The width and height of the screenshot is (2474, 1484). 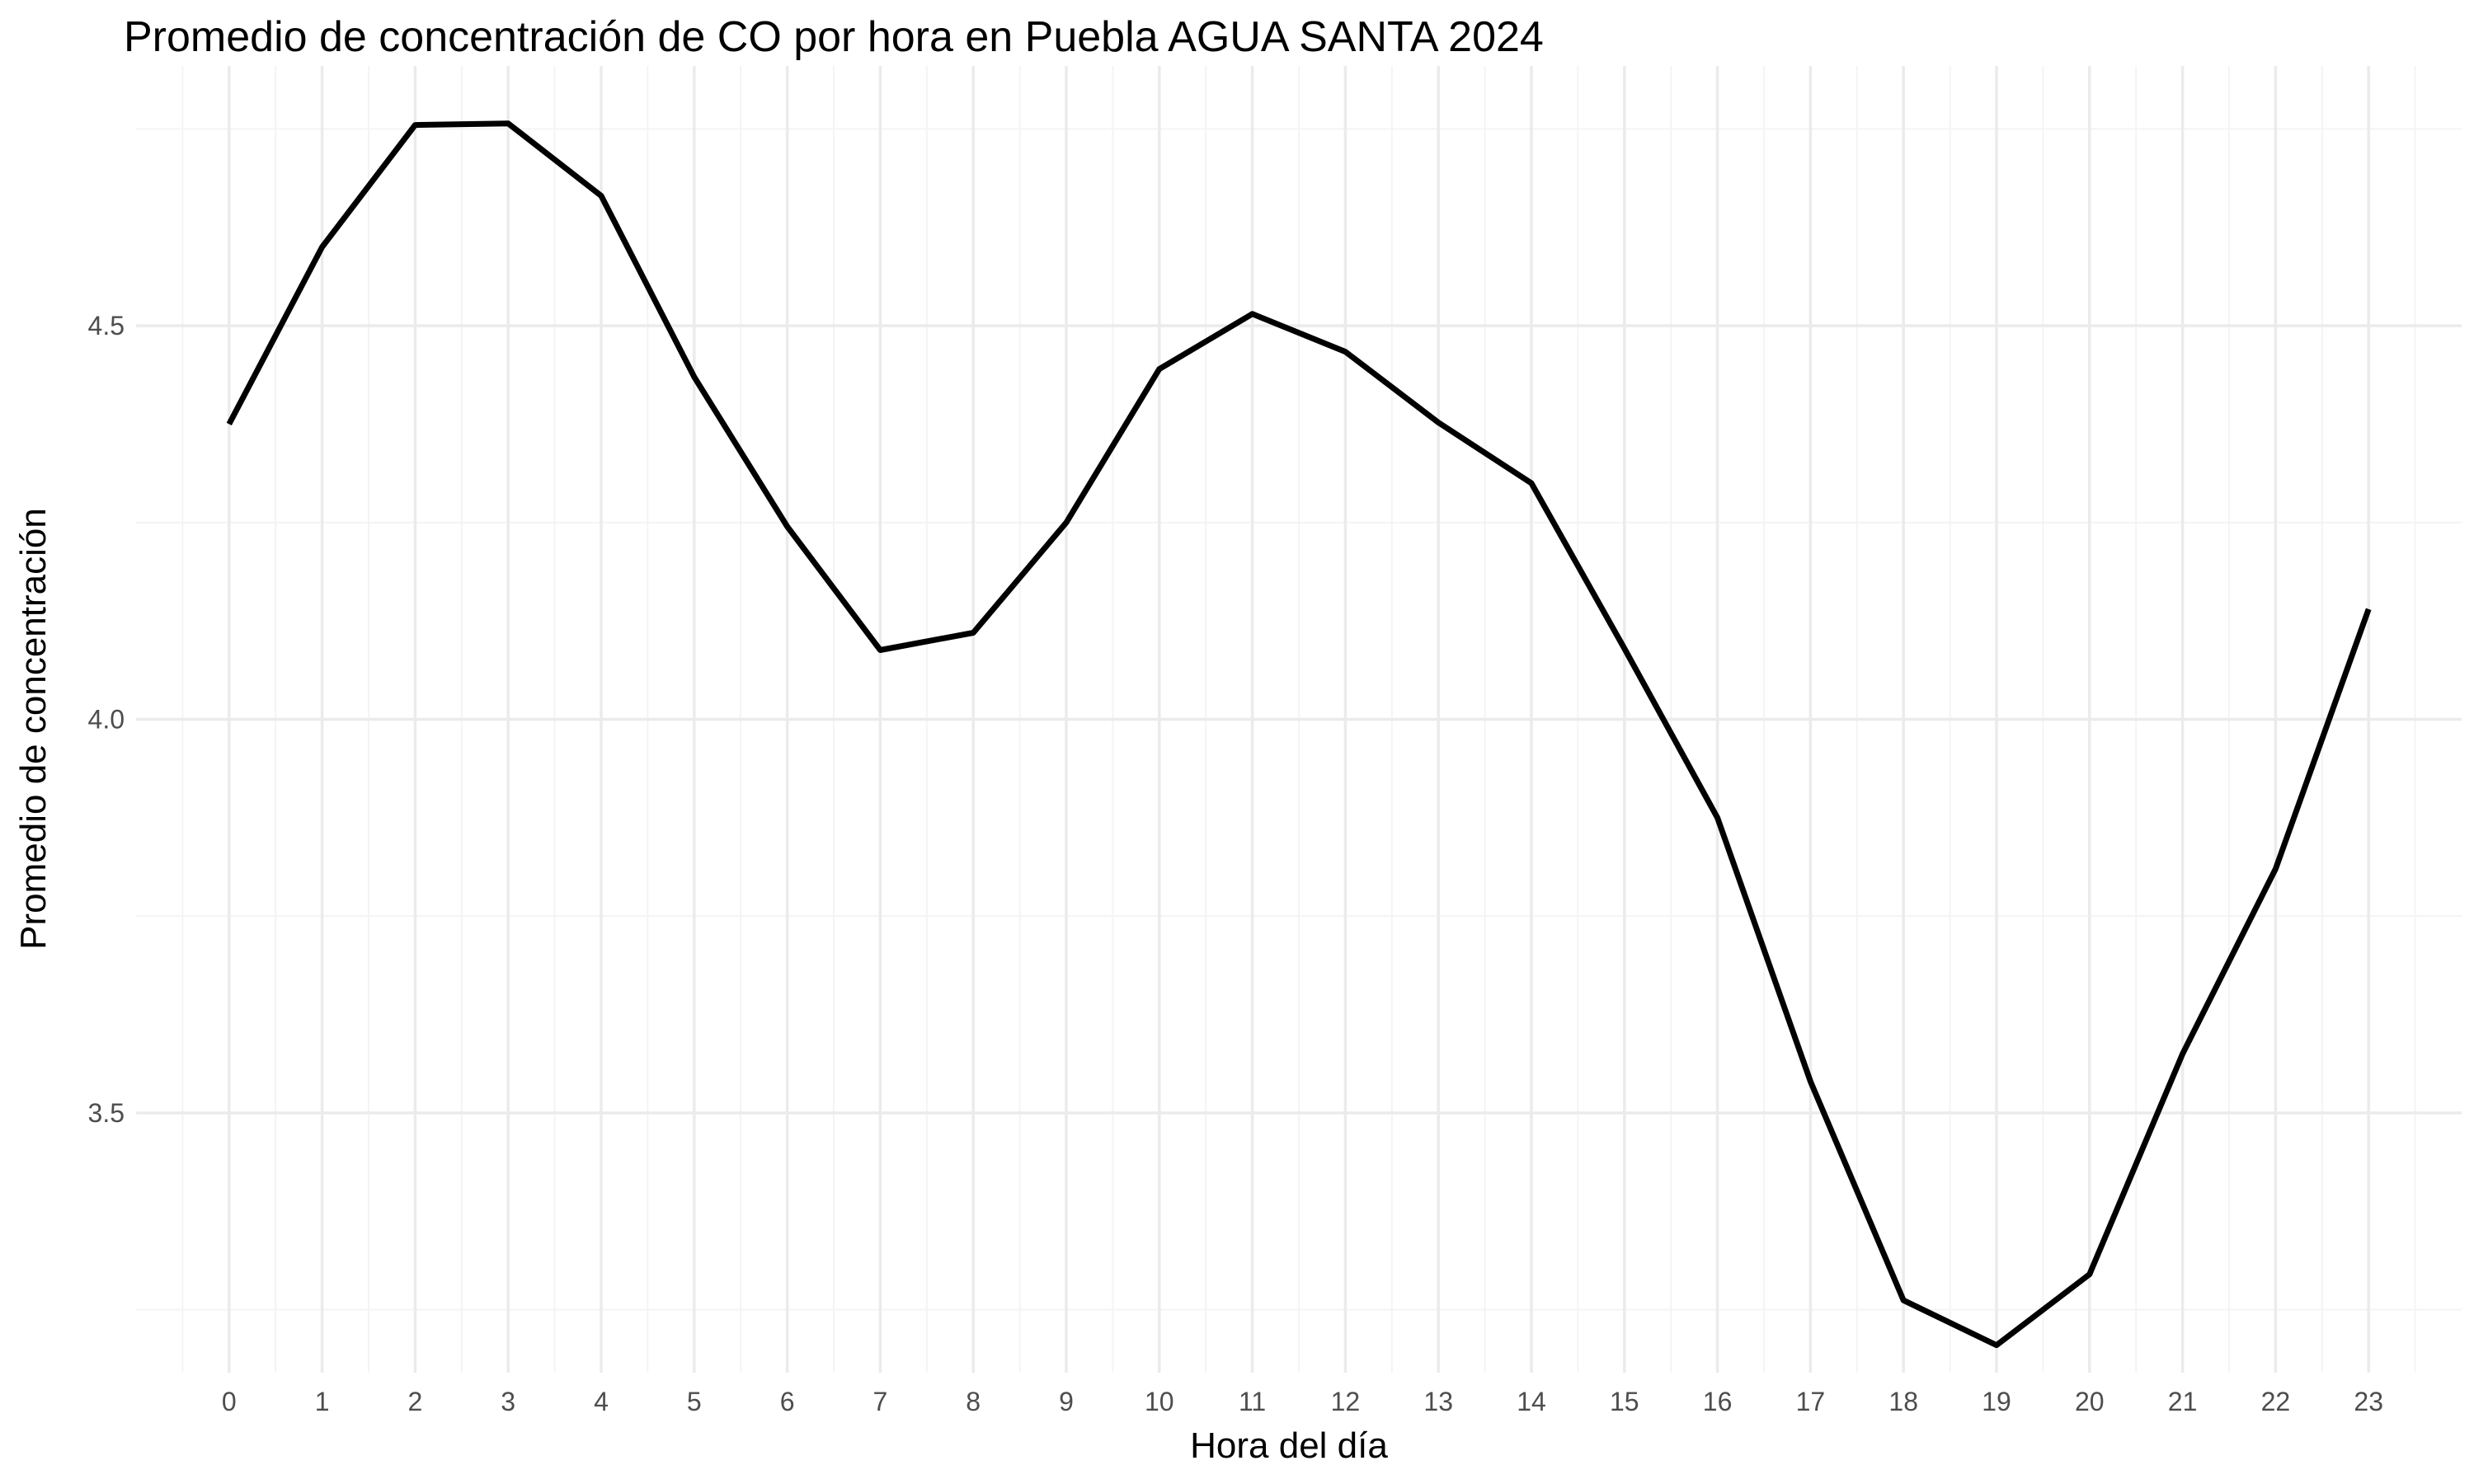 I want to click on y-axis-tick-labels: 3.5 4.0 4.5, so click(x=106, y=719).